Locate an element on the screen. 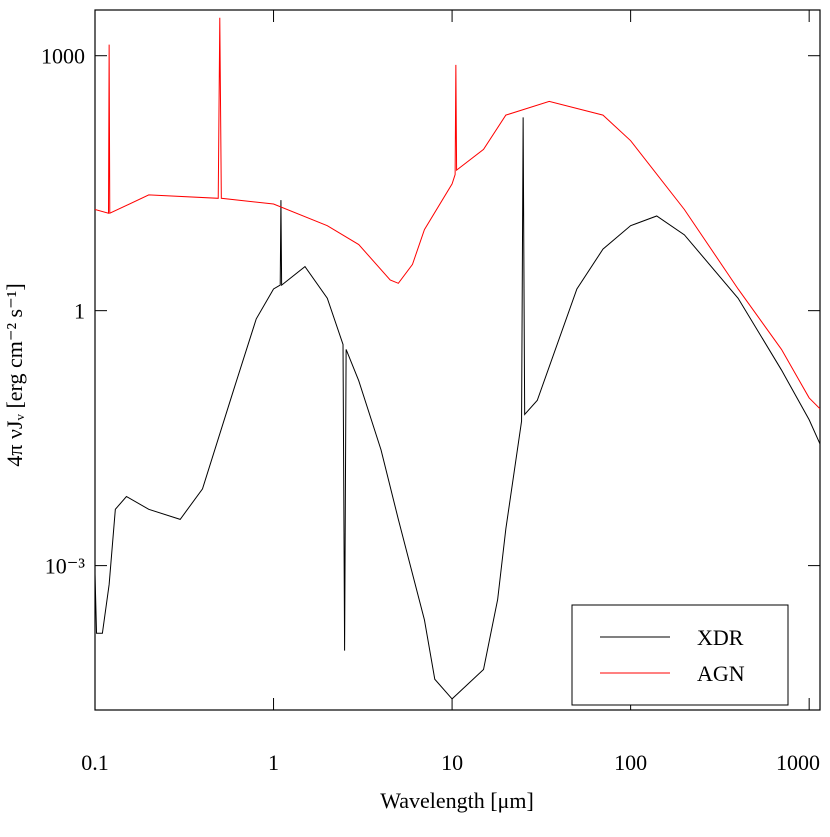  x-tick-label: 1 is located at coordinates (273, 762).